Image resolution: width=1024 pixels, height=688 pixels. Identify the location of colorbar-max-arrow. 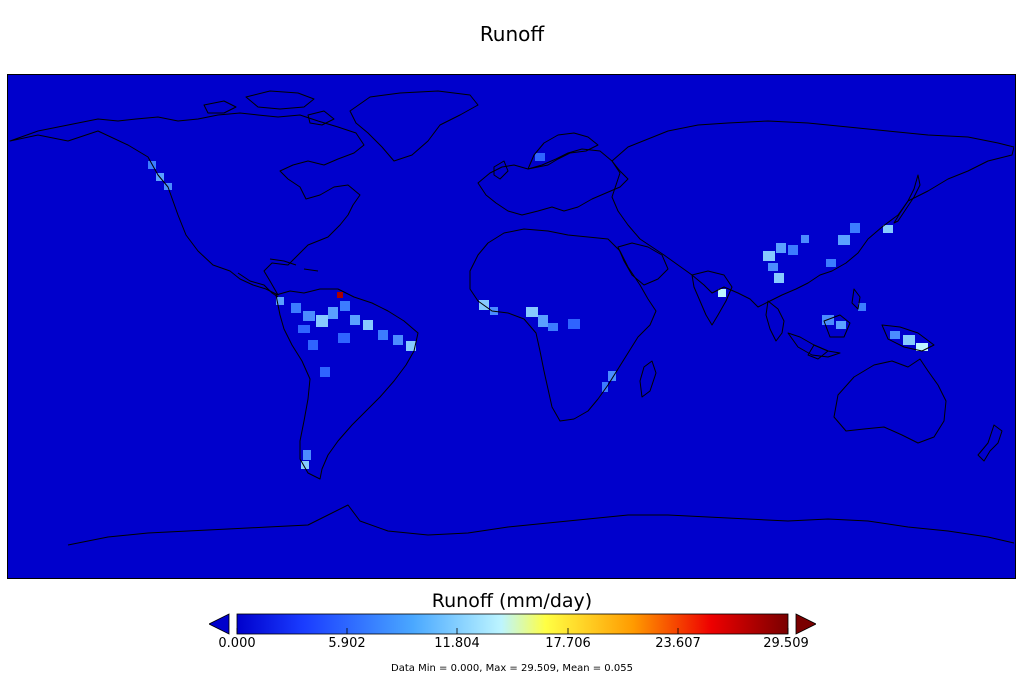
(805, 624).